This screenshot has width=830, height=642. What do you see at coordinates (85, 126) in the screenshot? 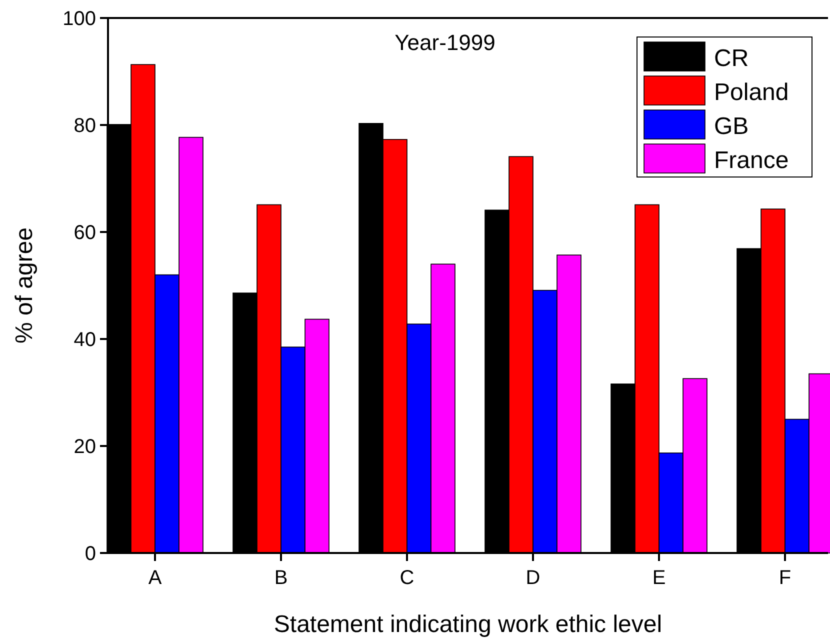
I see `y-tick-label: 80` at bounding box center [85, 126].